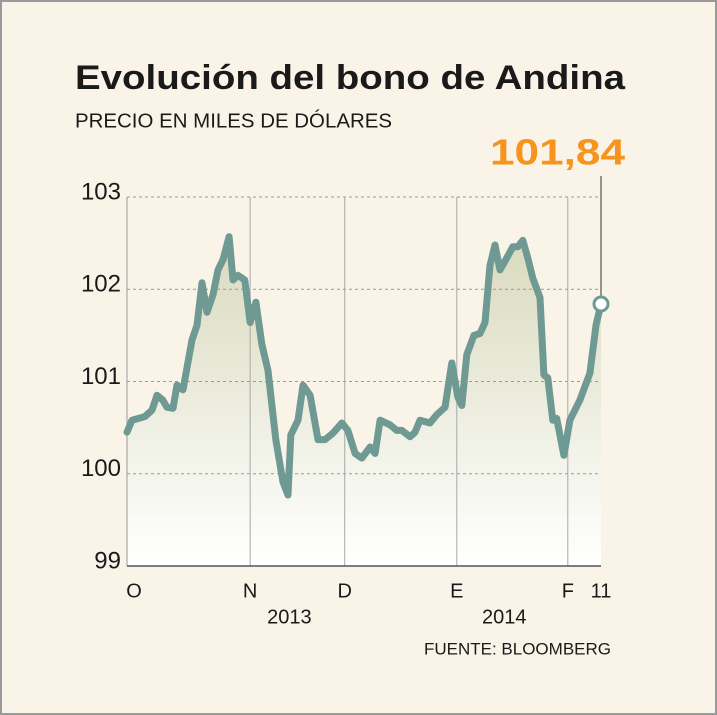  What do you see at coordinates (456, 591) in the screenshot?
I see `x-tick-label: E` at bounding box center [456, 591].